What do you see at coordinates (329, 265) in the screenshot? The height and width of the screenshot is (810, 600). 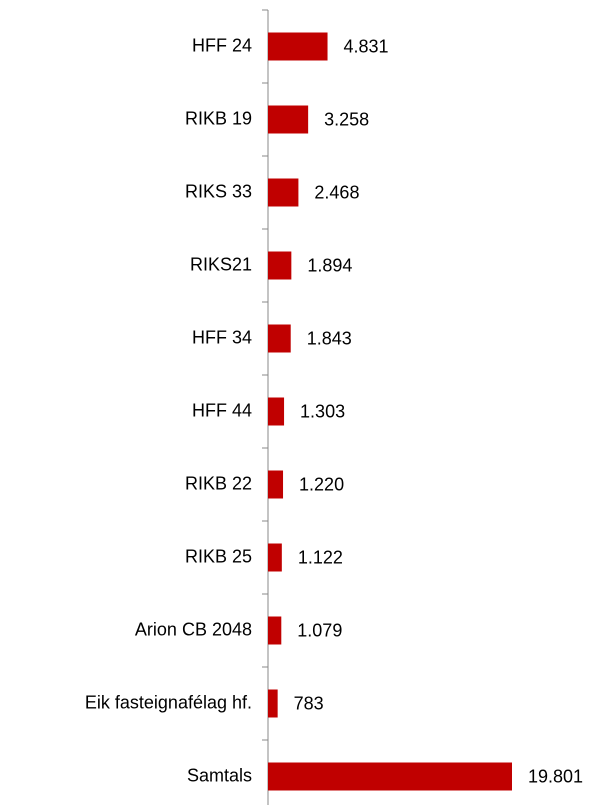 I see `data-label: 1.894` at bounding box center [329, 265].